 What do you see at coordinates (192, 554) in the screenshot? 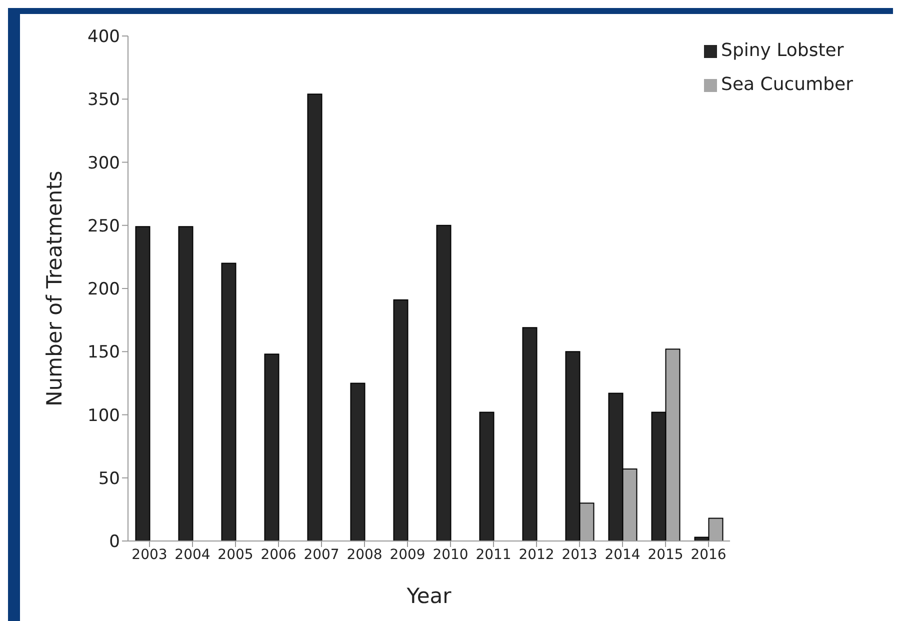
I see `x-tick-label: 2004` at bounding box center [192, 554].